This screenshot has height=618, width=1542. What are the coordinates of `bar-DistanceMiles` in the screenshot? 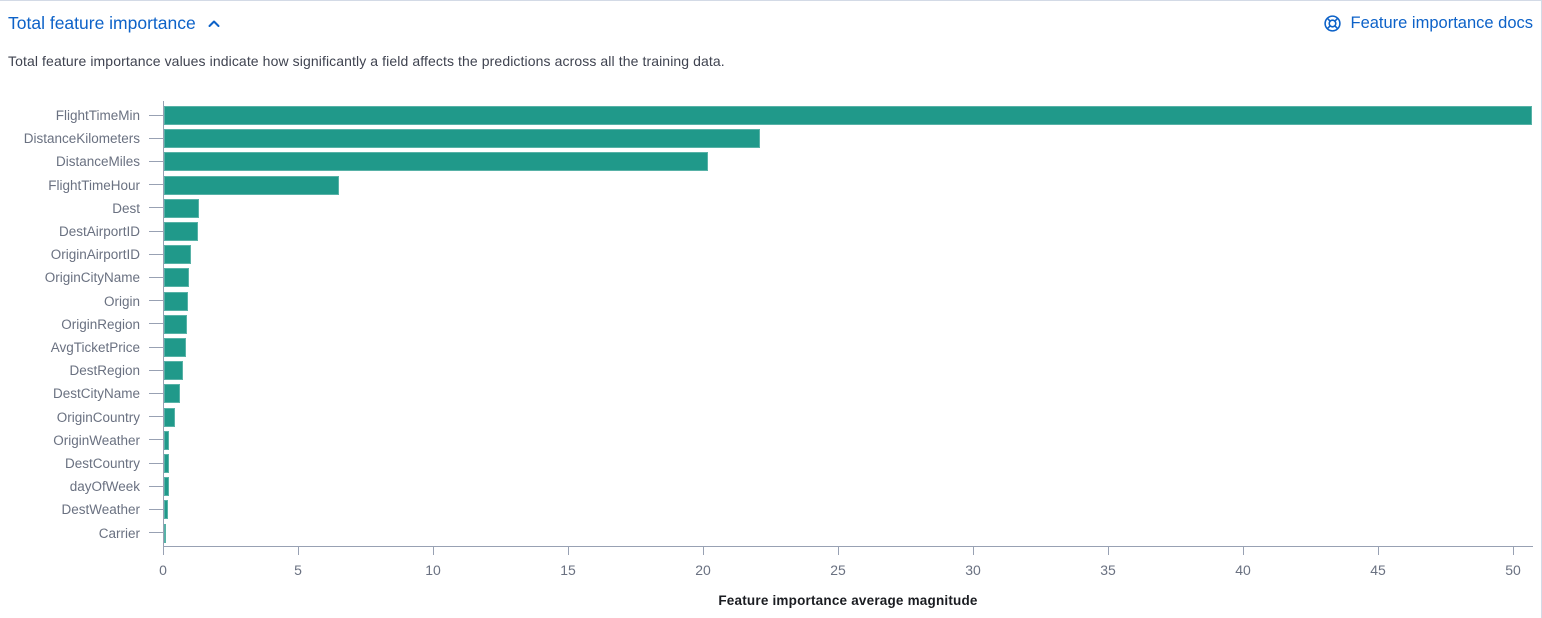 It's located at (436, 162).